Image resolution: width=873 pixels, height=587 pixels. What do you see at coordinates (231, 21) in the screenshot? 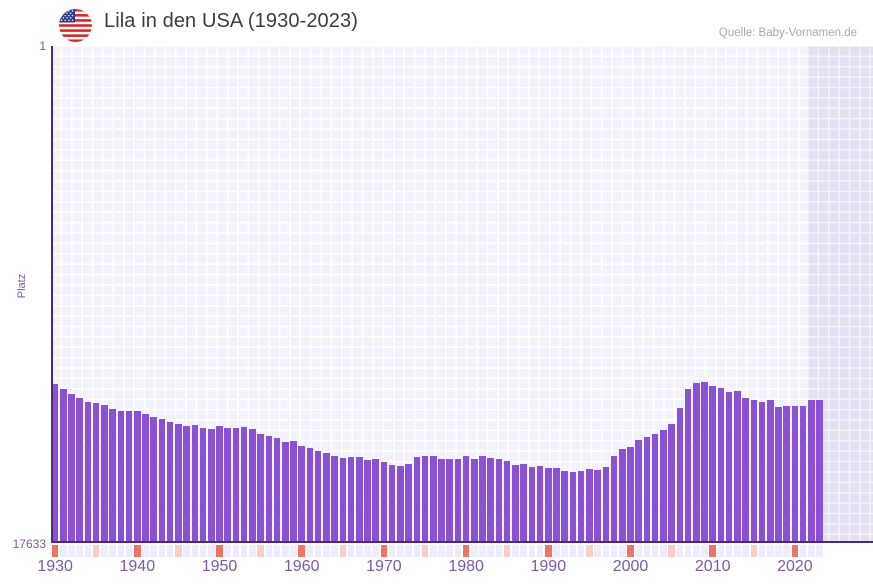
I see `page-title: Lila in den USA (1930-2023)` at bounding box center [231, 21].